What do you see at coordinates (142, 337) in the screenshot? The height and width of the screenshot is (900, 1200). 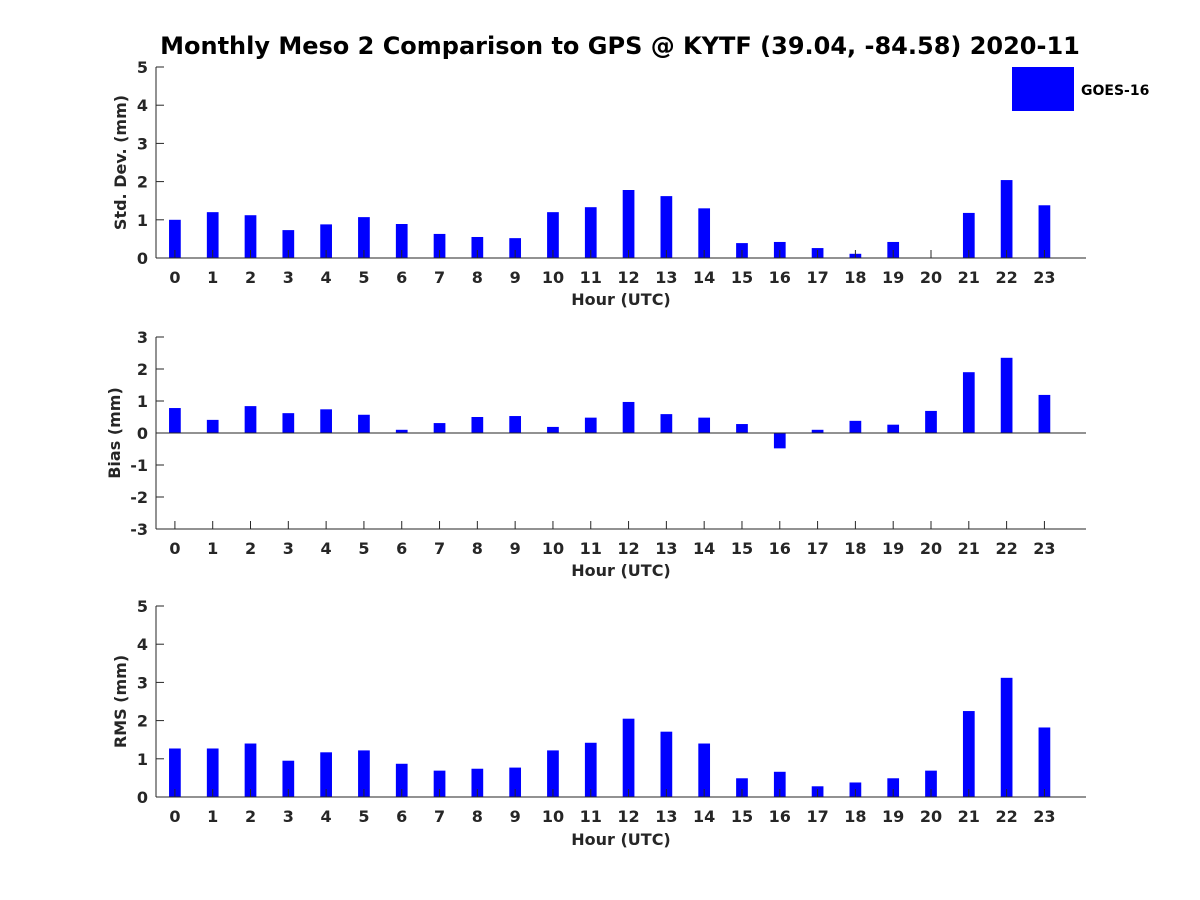 I see `bias-y-tick-label: 3` at bounding box center [142, 337].